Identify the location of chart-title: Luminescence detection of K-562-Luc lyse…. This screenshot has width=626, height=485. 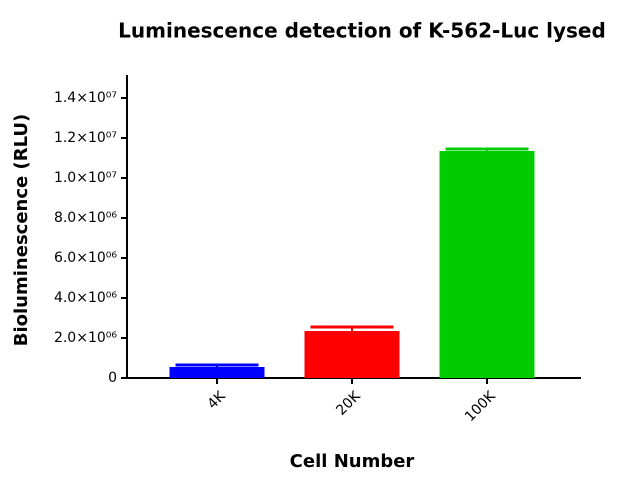
(362, 31).